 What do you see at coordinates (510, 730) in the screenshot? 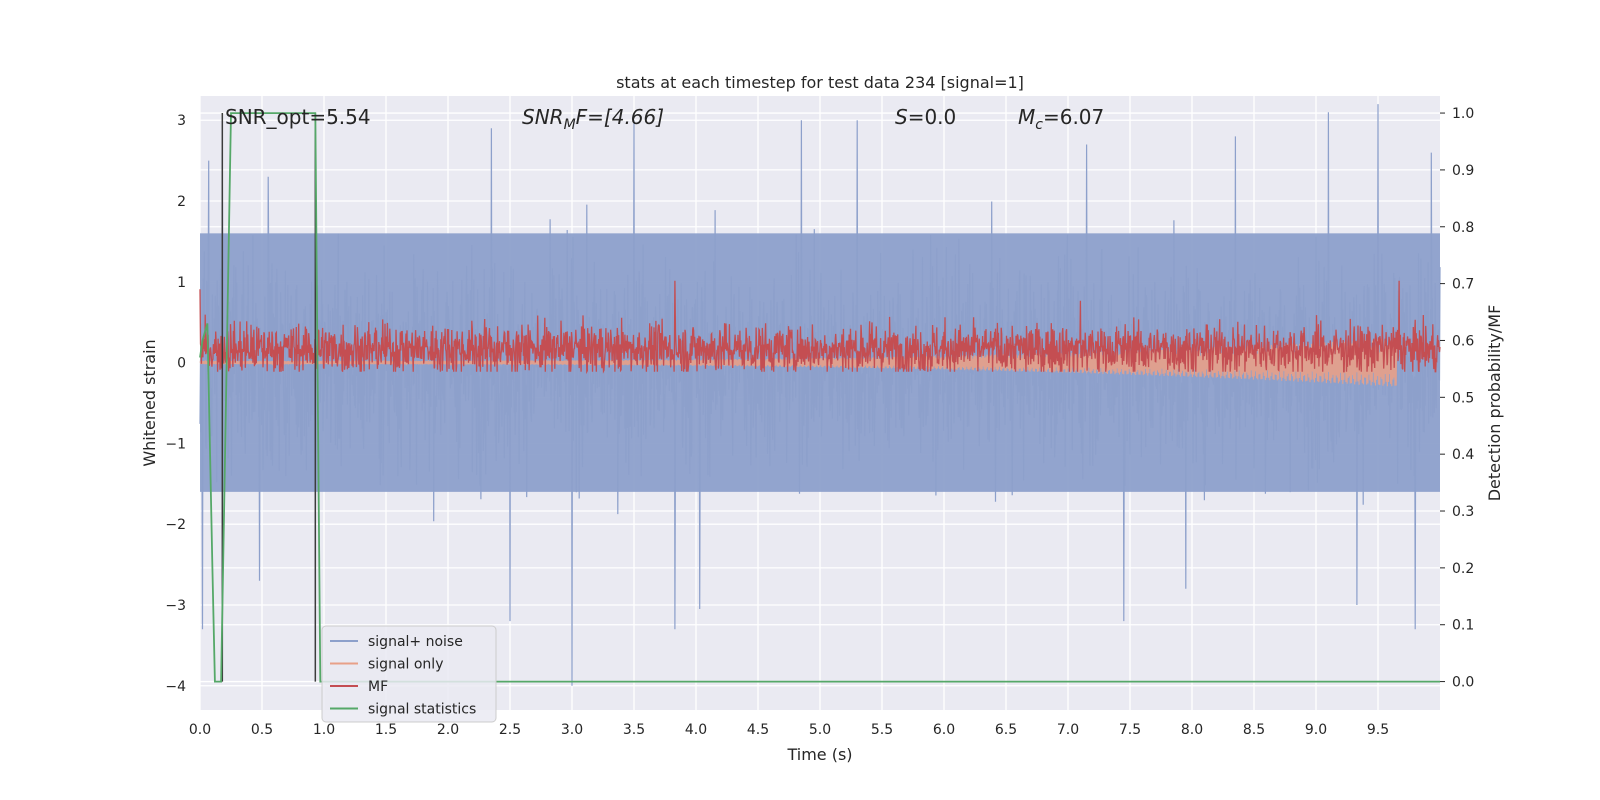
I see `x-tick-label: 2.5` at bounding box center [510, 730].